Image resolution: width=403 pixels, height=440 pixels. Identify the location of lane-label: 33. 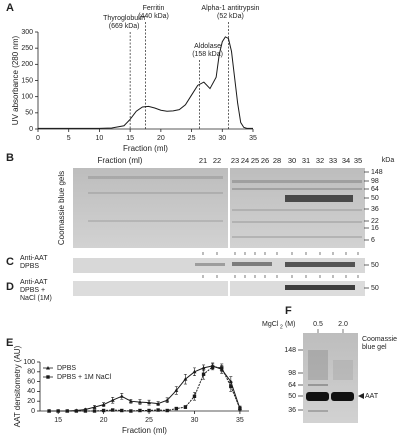
(333, 160).